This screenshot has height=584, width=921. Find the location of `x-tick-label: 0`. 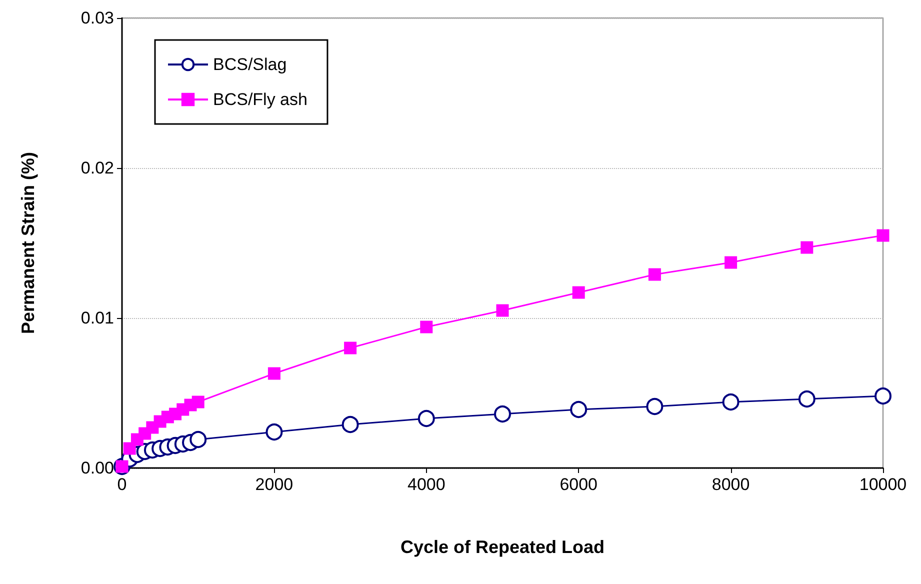

x-tick-label: 0 is located at coordinates (122, 484).